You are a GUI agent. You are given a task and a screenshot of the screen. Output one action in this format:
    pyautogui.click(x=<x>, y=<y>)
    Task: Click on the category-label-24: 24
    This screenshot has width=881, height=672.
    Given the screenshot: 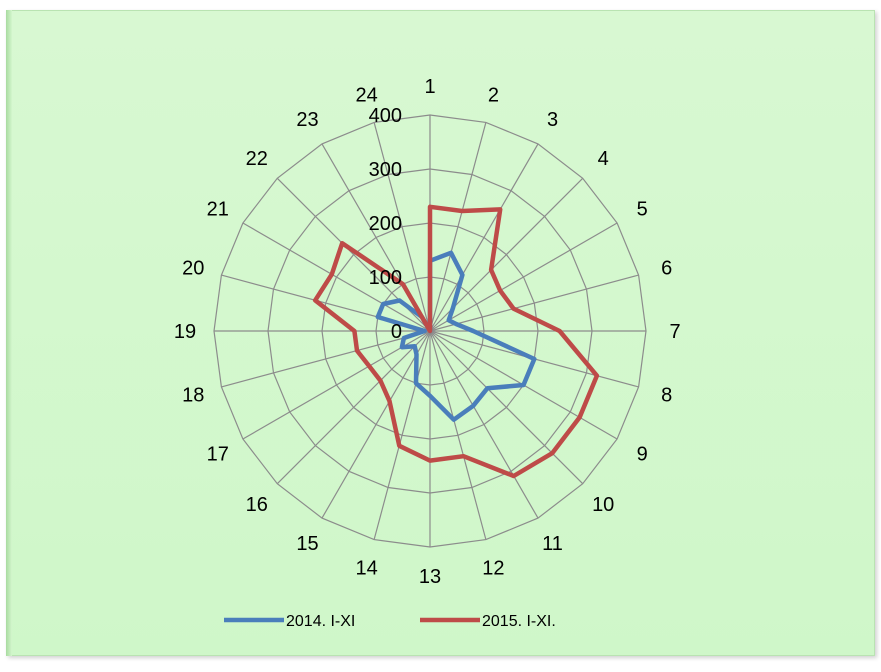 What is the action you would take?
    pyautogui.click(x=366, y=95)
    